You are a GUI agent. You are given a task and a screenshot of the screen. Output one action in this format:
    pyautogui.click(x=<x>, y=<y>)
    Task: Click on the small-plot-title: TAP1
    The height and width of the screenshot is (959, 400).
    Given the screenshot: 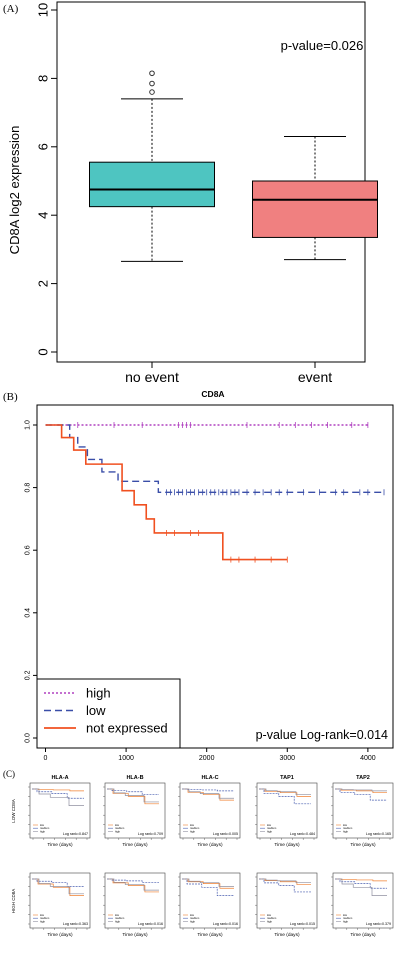 What is the action you would take?
    pyautogui.click(x=287, y=778)
    